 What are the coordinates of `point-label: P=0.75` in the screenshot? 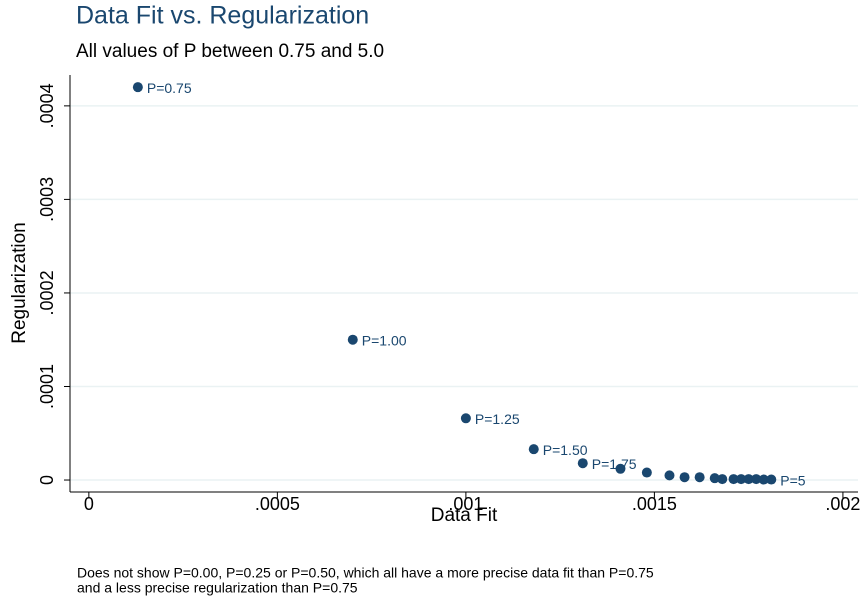 It's located at (169, 88).